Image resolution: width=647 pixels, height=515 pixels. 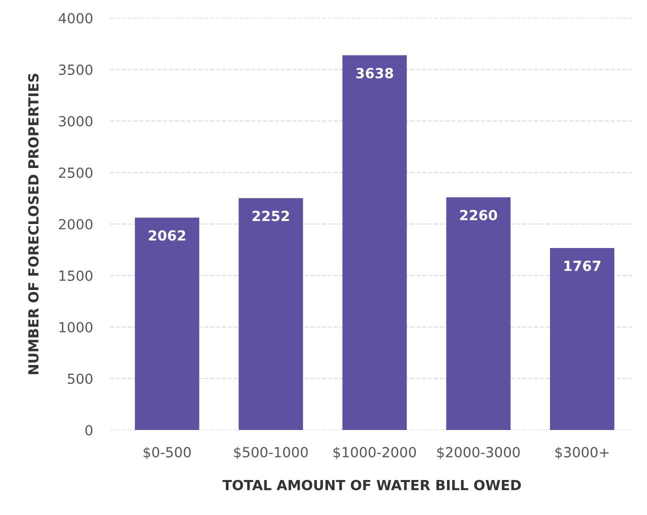 What do you see at coordinates (479, 215) in the screenshot?
I see `data-label: 2260` at bounding box center [479, 215].